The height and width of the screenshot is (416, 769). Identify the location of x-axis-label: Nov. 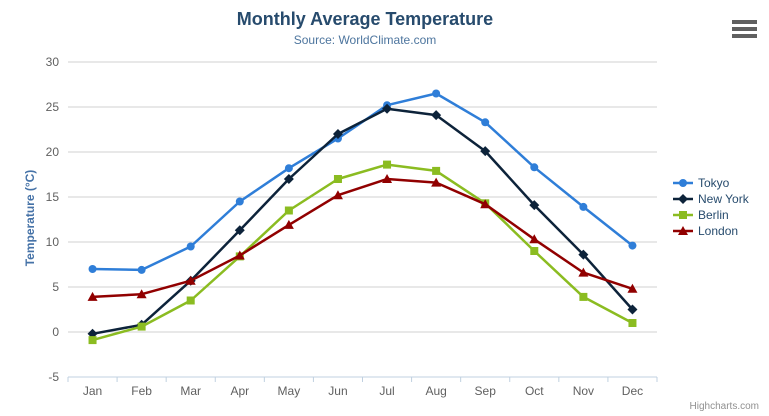
(583, 391).